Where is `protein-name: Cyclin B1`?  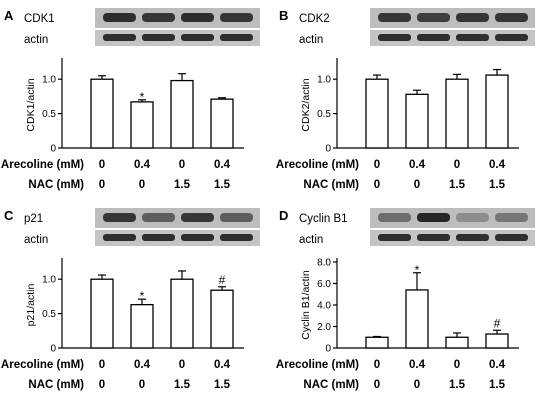 protein-name: Cyclin B1 is located at coordinates (323, 219).